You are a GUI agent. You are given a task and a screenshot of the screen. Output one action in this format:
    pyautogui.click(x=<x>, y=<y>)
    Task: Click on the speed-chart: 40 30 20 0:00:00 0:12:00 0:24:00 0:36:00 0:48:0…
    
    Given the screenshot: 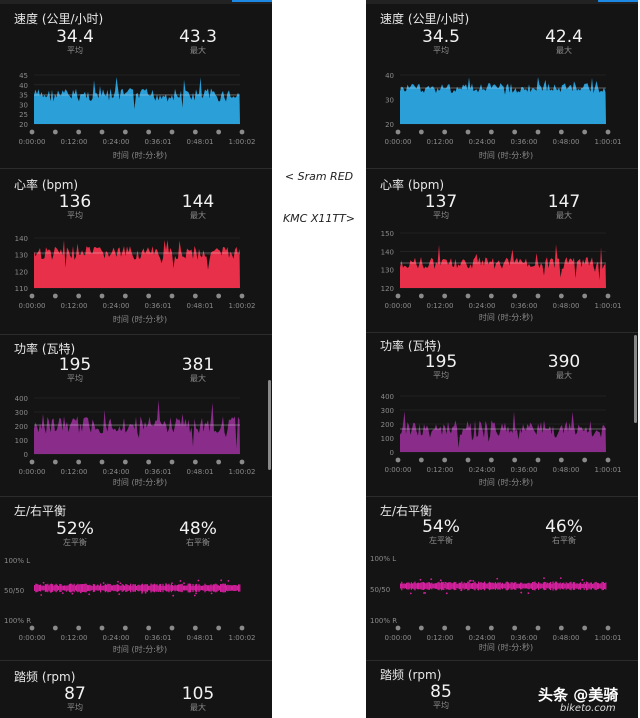 What is the action you would take?
    pyautogui.click(x=503, y=109)
    